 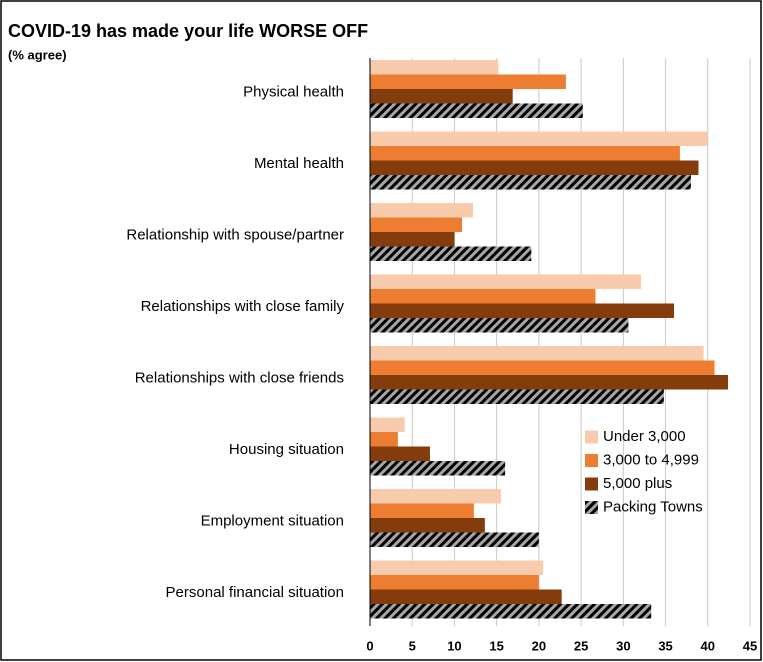 What do you see at coordinates (708, 645) in the screenshot?
I see `x-tick-label: 40` at bounding box center [708, 645].